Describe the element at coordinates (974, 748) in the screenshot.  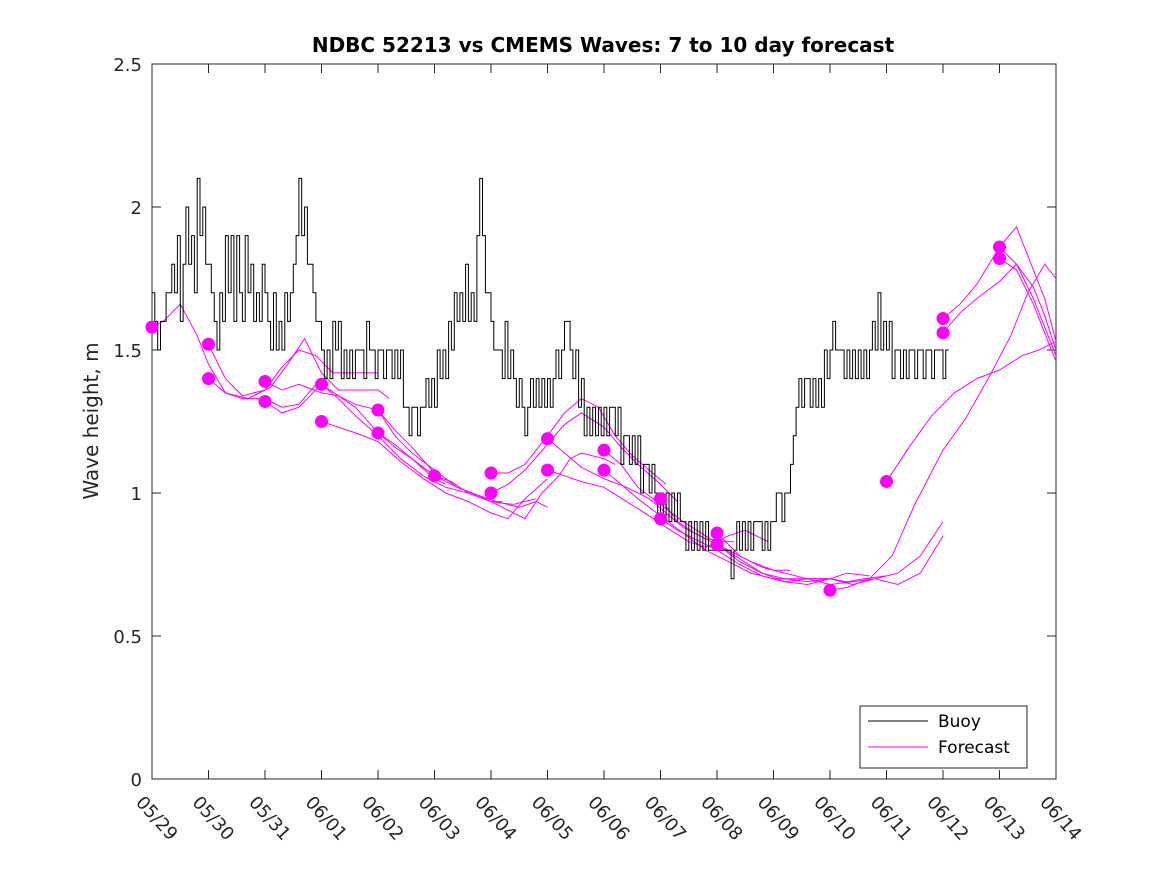
I see `legend-forecast-label: Forecast` at that location.